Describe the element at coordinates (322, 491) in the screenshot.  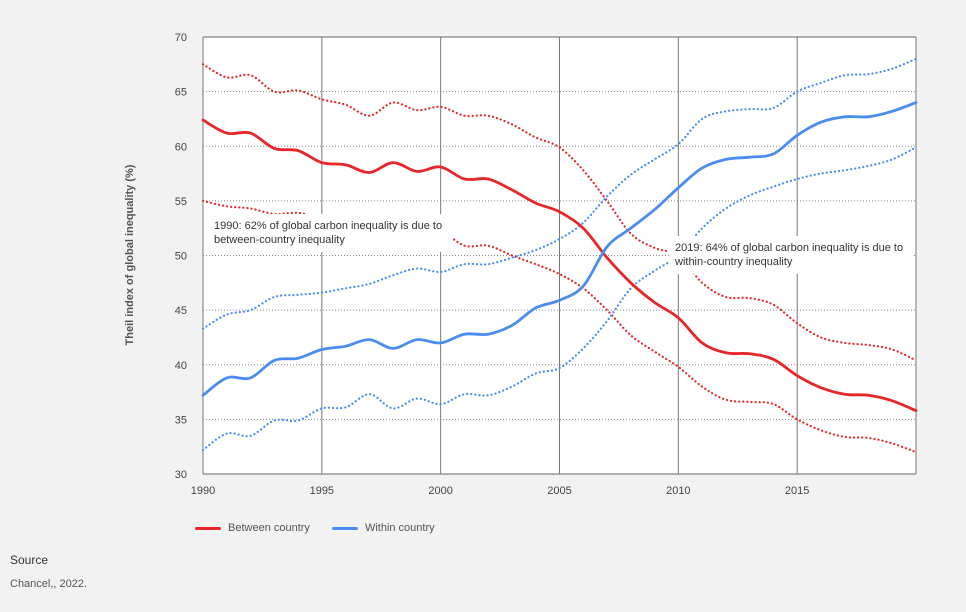
I see `x-tick-label: 1995` at that location.